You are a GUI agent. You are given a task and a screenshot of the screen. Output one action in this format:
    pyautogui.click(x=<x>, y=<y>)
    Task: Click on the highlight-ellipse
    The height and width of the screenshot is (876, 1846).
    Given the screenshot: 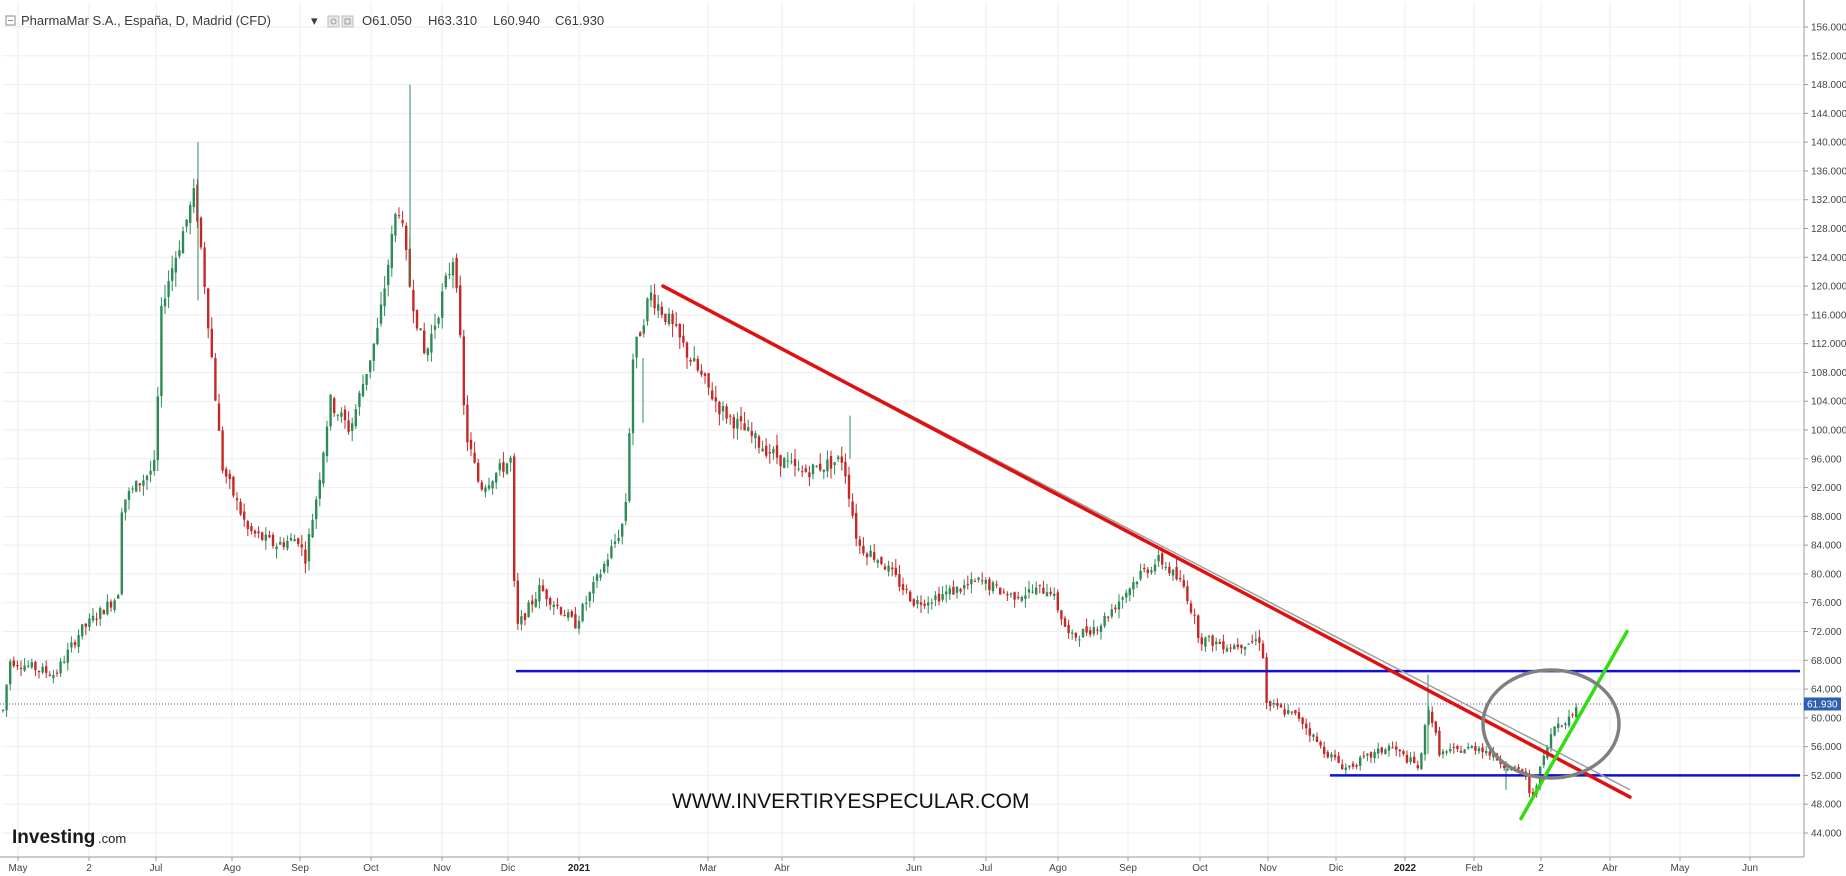 What is the action you would take?
    pyautogui.click(x=1551, y=724)
    